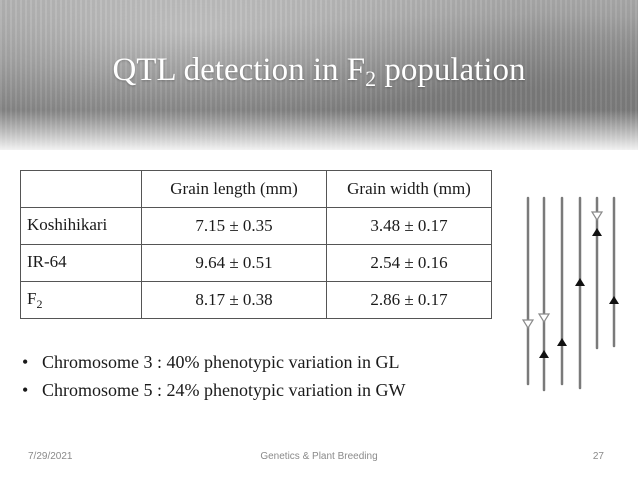  I want to click on row-label: Koshihikari, so click(81, 226).